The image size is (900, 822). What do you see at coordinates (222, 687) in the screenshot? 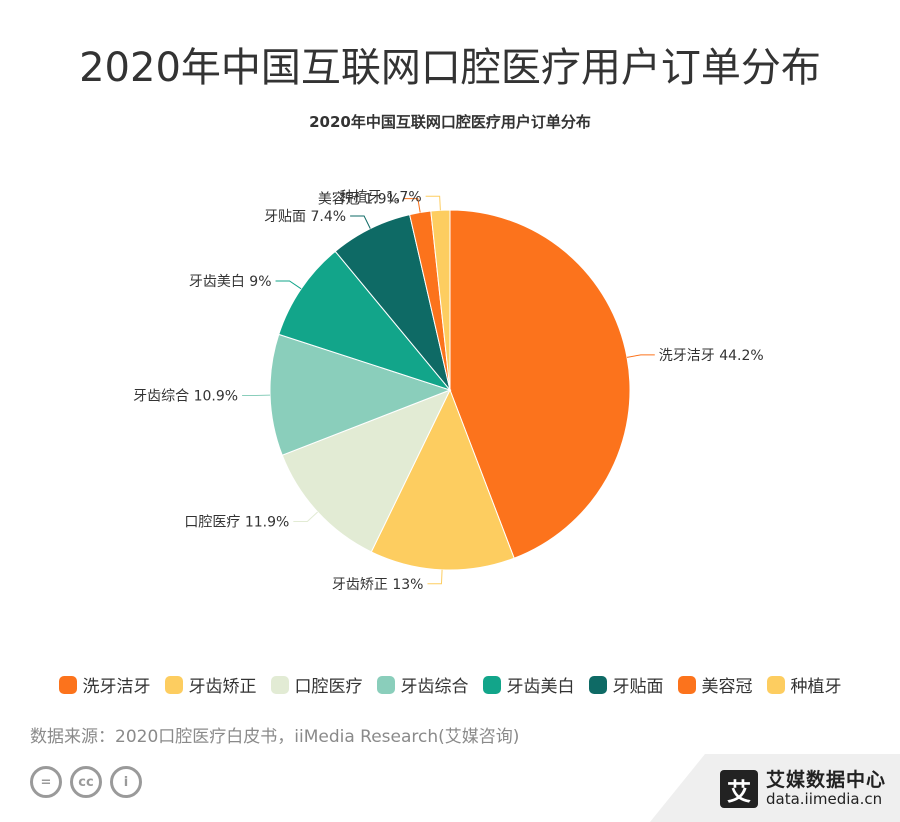
I see `legend-label-1: 牙齿矫正` at bounding box center [222, 687].